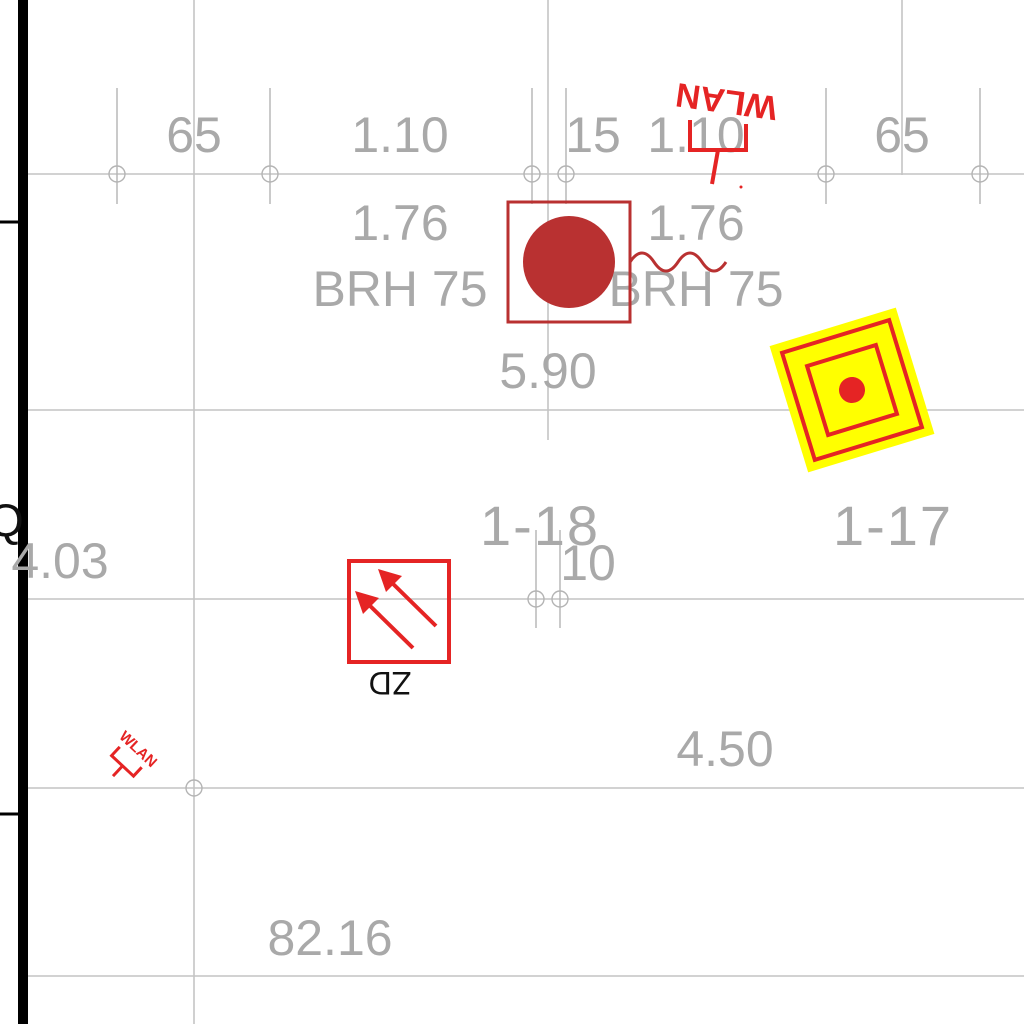  Describe the element at coordinates (695, 223) in the screenshot. I see `window-width-right: 1.76` at that location.